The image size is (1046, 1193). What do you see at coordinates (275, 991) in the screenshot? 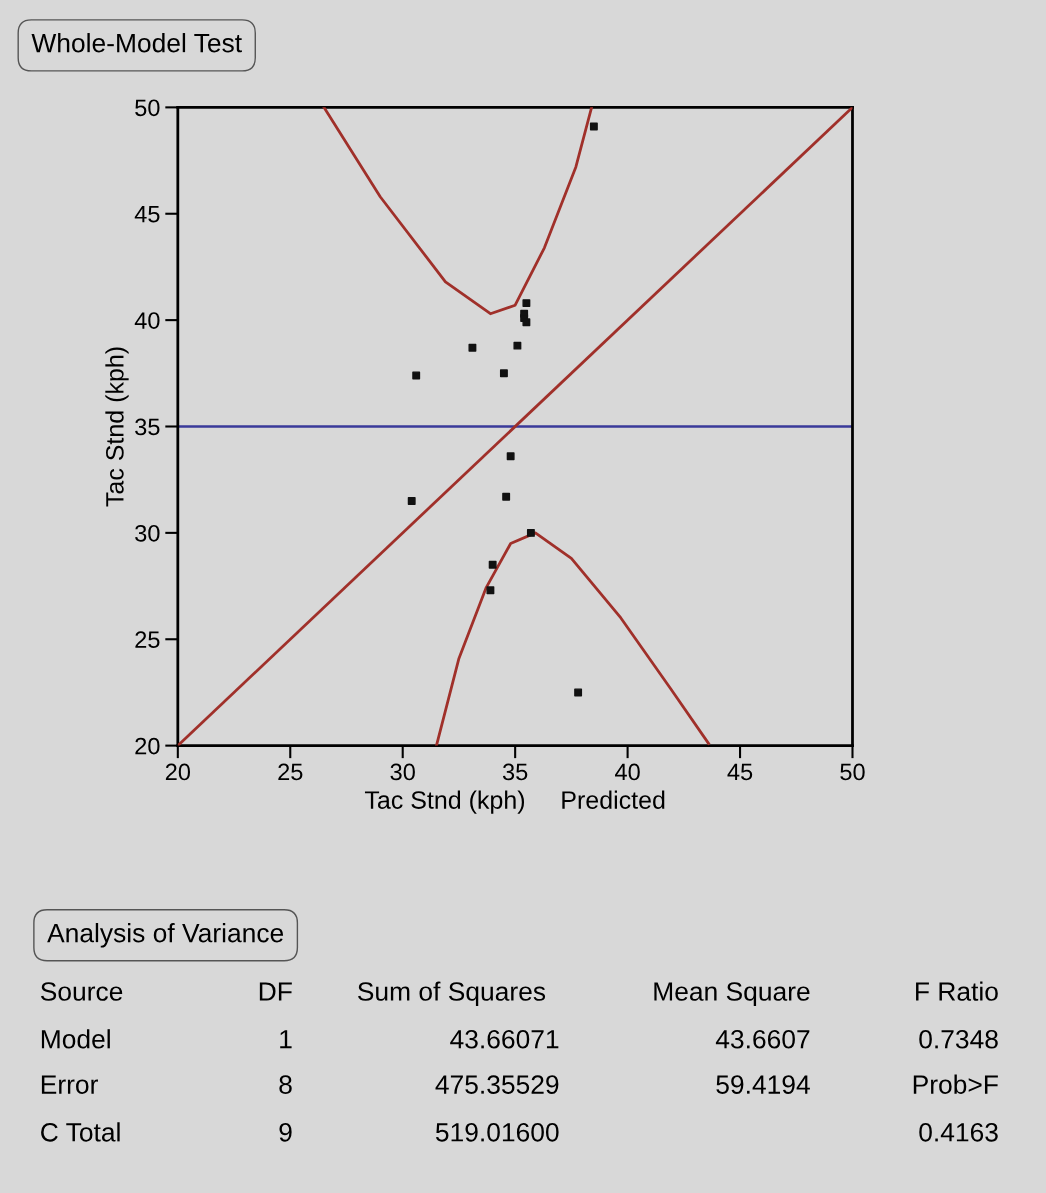
I see `text: DF` at bounding box center [275, 991].